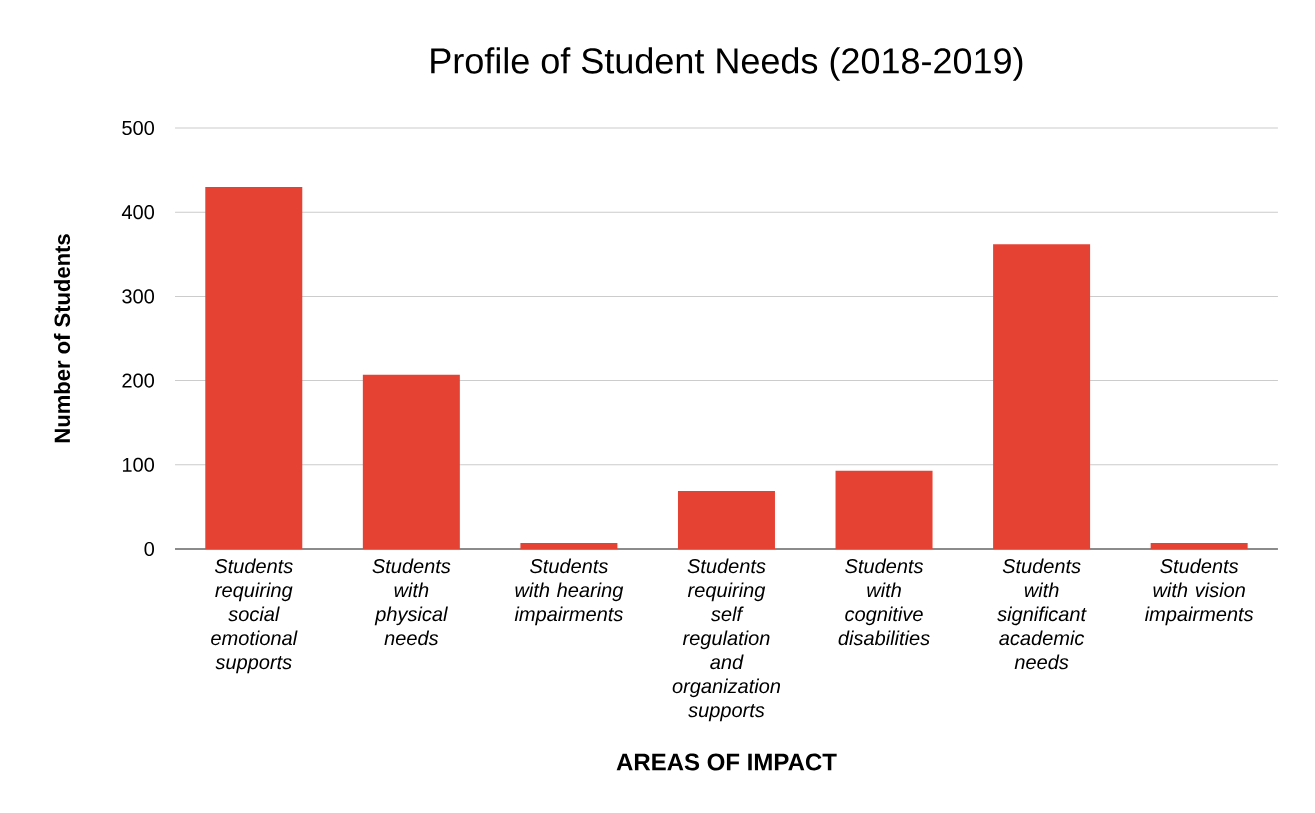 The width and height of the screenshot is (1315, 813). I want to click on x-axis-title: AREAS OF IMPACT, so click(726, 762).